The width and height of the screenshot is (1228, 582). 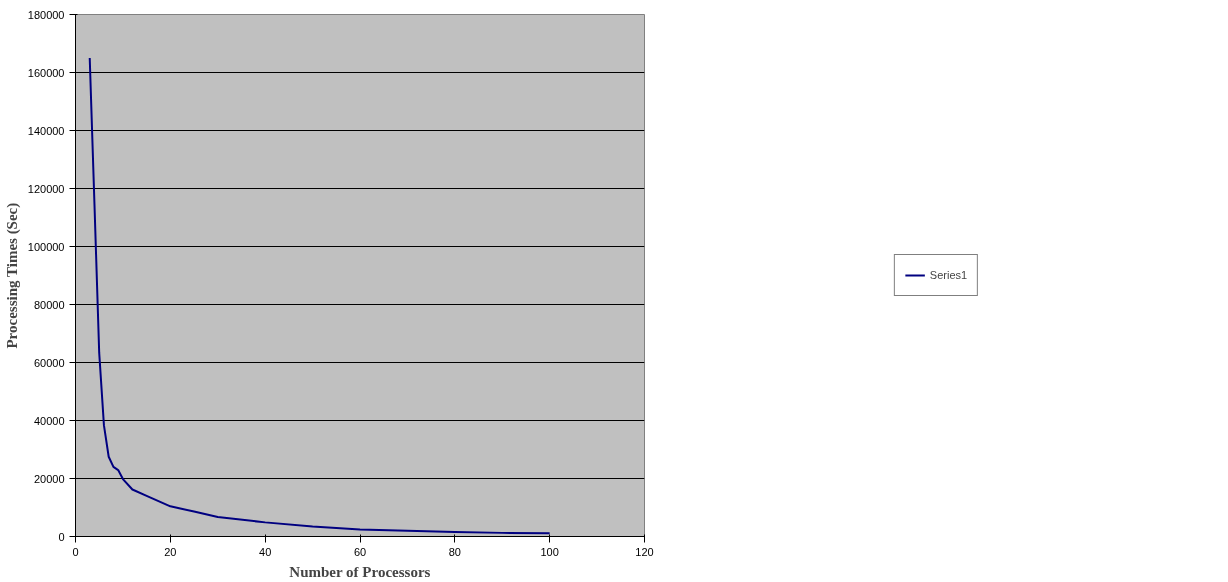 I want to click on y-tick-label: 120000, so click(x=46, y=188).